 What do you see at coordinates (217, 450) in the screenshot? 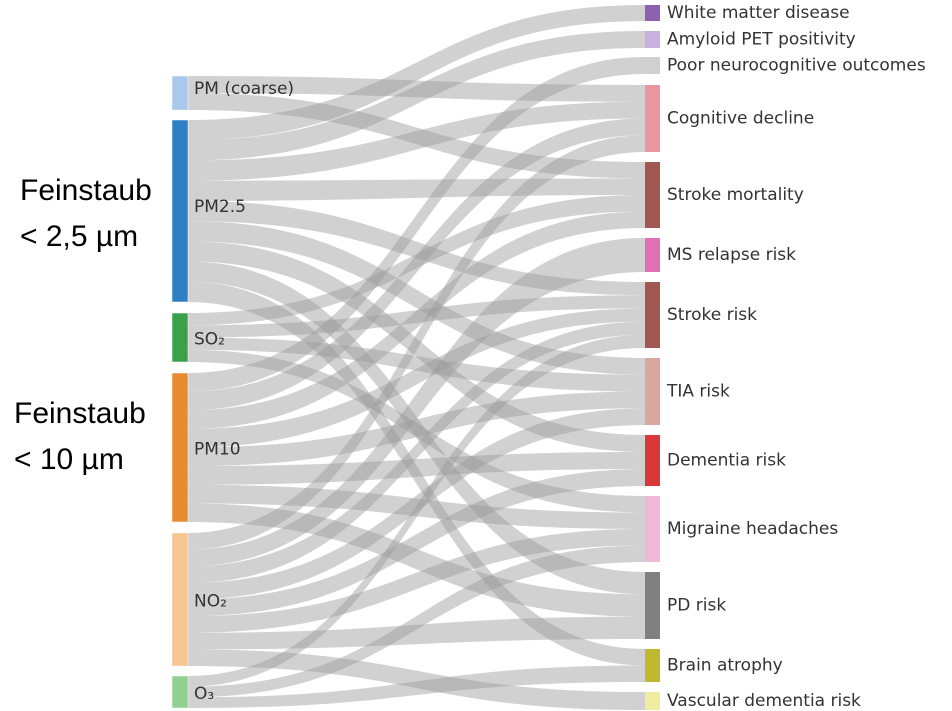
I see `source-label: PM10` at bounding box center [217, 450].